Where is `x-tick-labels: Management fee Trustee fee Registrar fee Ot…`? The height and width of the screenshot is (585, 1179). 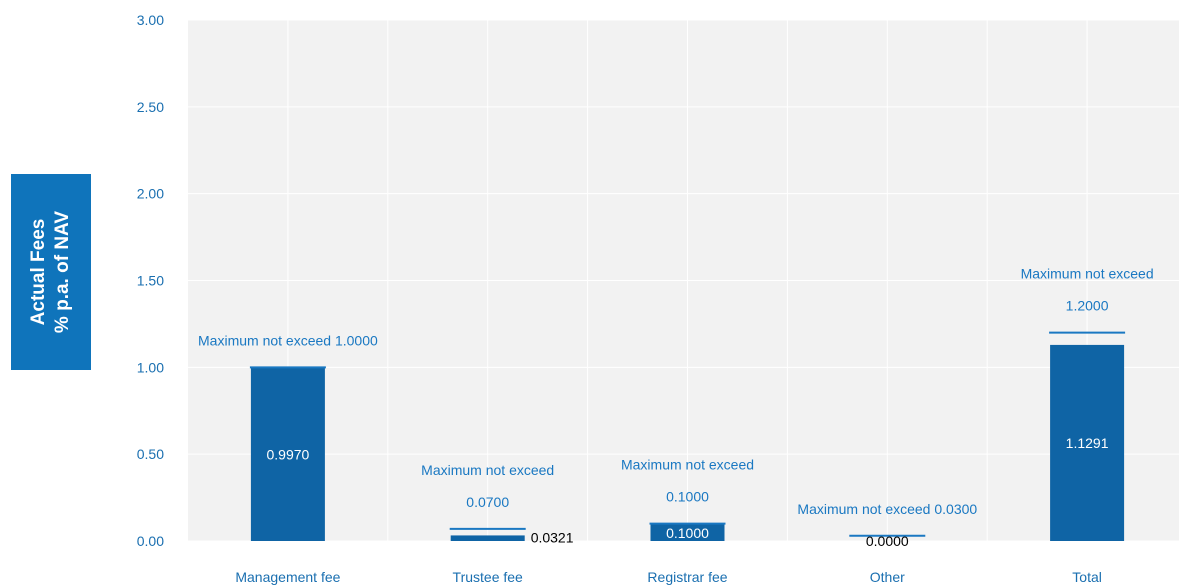
x-tick-labels: Management fee Trustee fee Registrar fee Ot… is located at coordinates (668, 577).